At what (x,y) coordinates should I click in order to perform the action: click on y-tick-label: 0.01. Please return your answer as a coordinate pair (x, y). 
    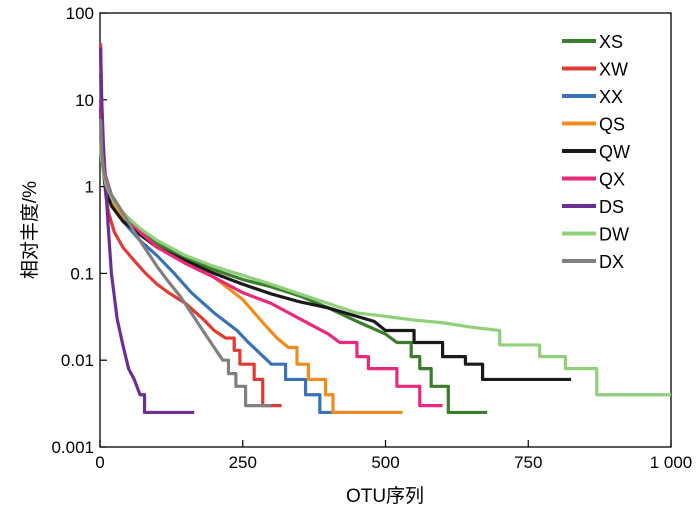
    Looking at the image, I should click on (77, 360).